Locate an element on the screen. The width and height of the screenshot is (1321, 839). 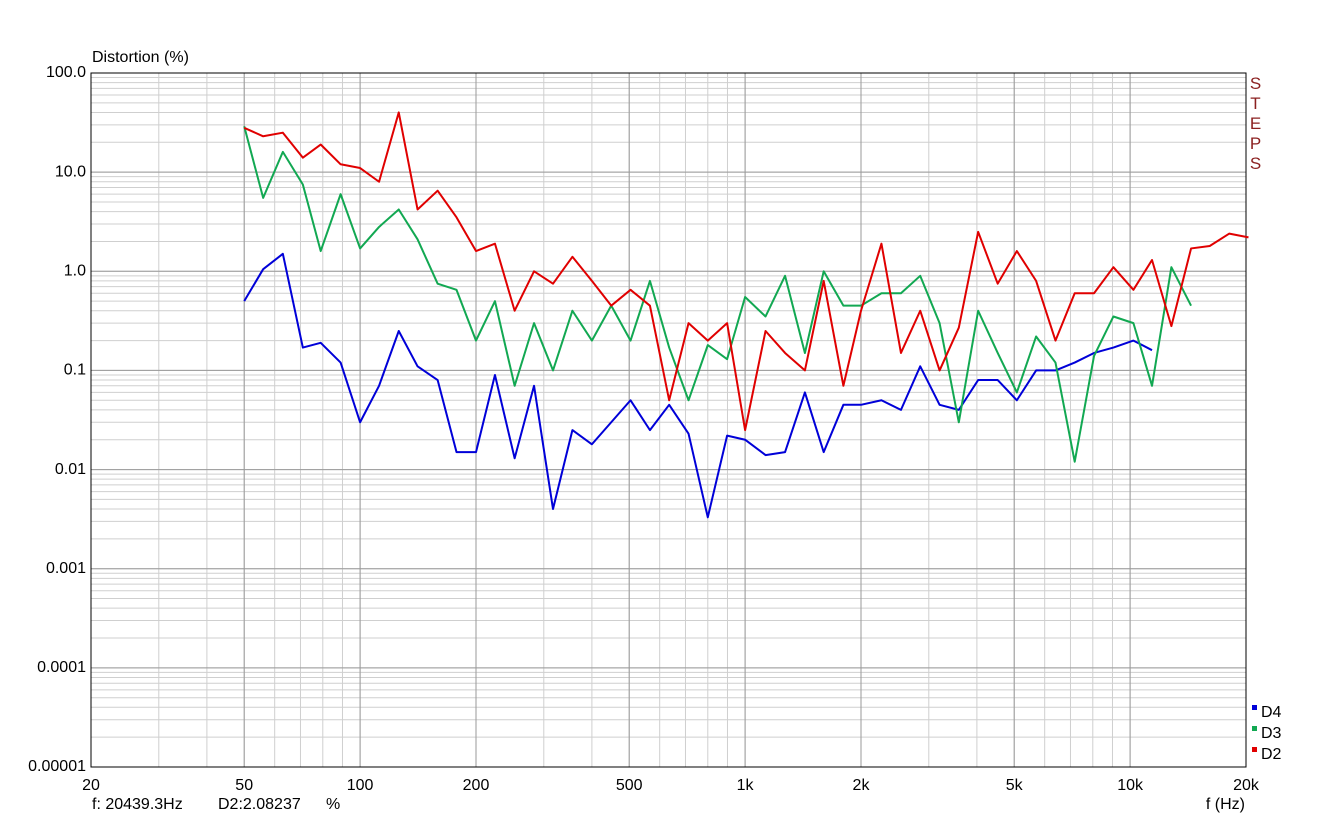
x-tick-label: 5k is located at coordinates (1015, 785).